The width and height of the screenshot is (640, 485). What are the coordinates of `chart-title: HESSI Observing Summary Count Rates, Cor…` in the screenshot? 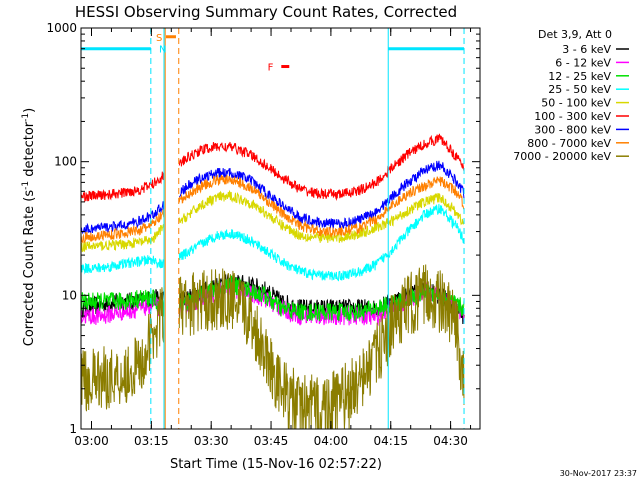 It's located at (266, 12).